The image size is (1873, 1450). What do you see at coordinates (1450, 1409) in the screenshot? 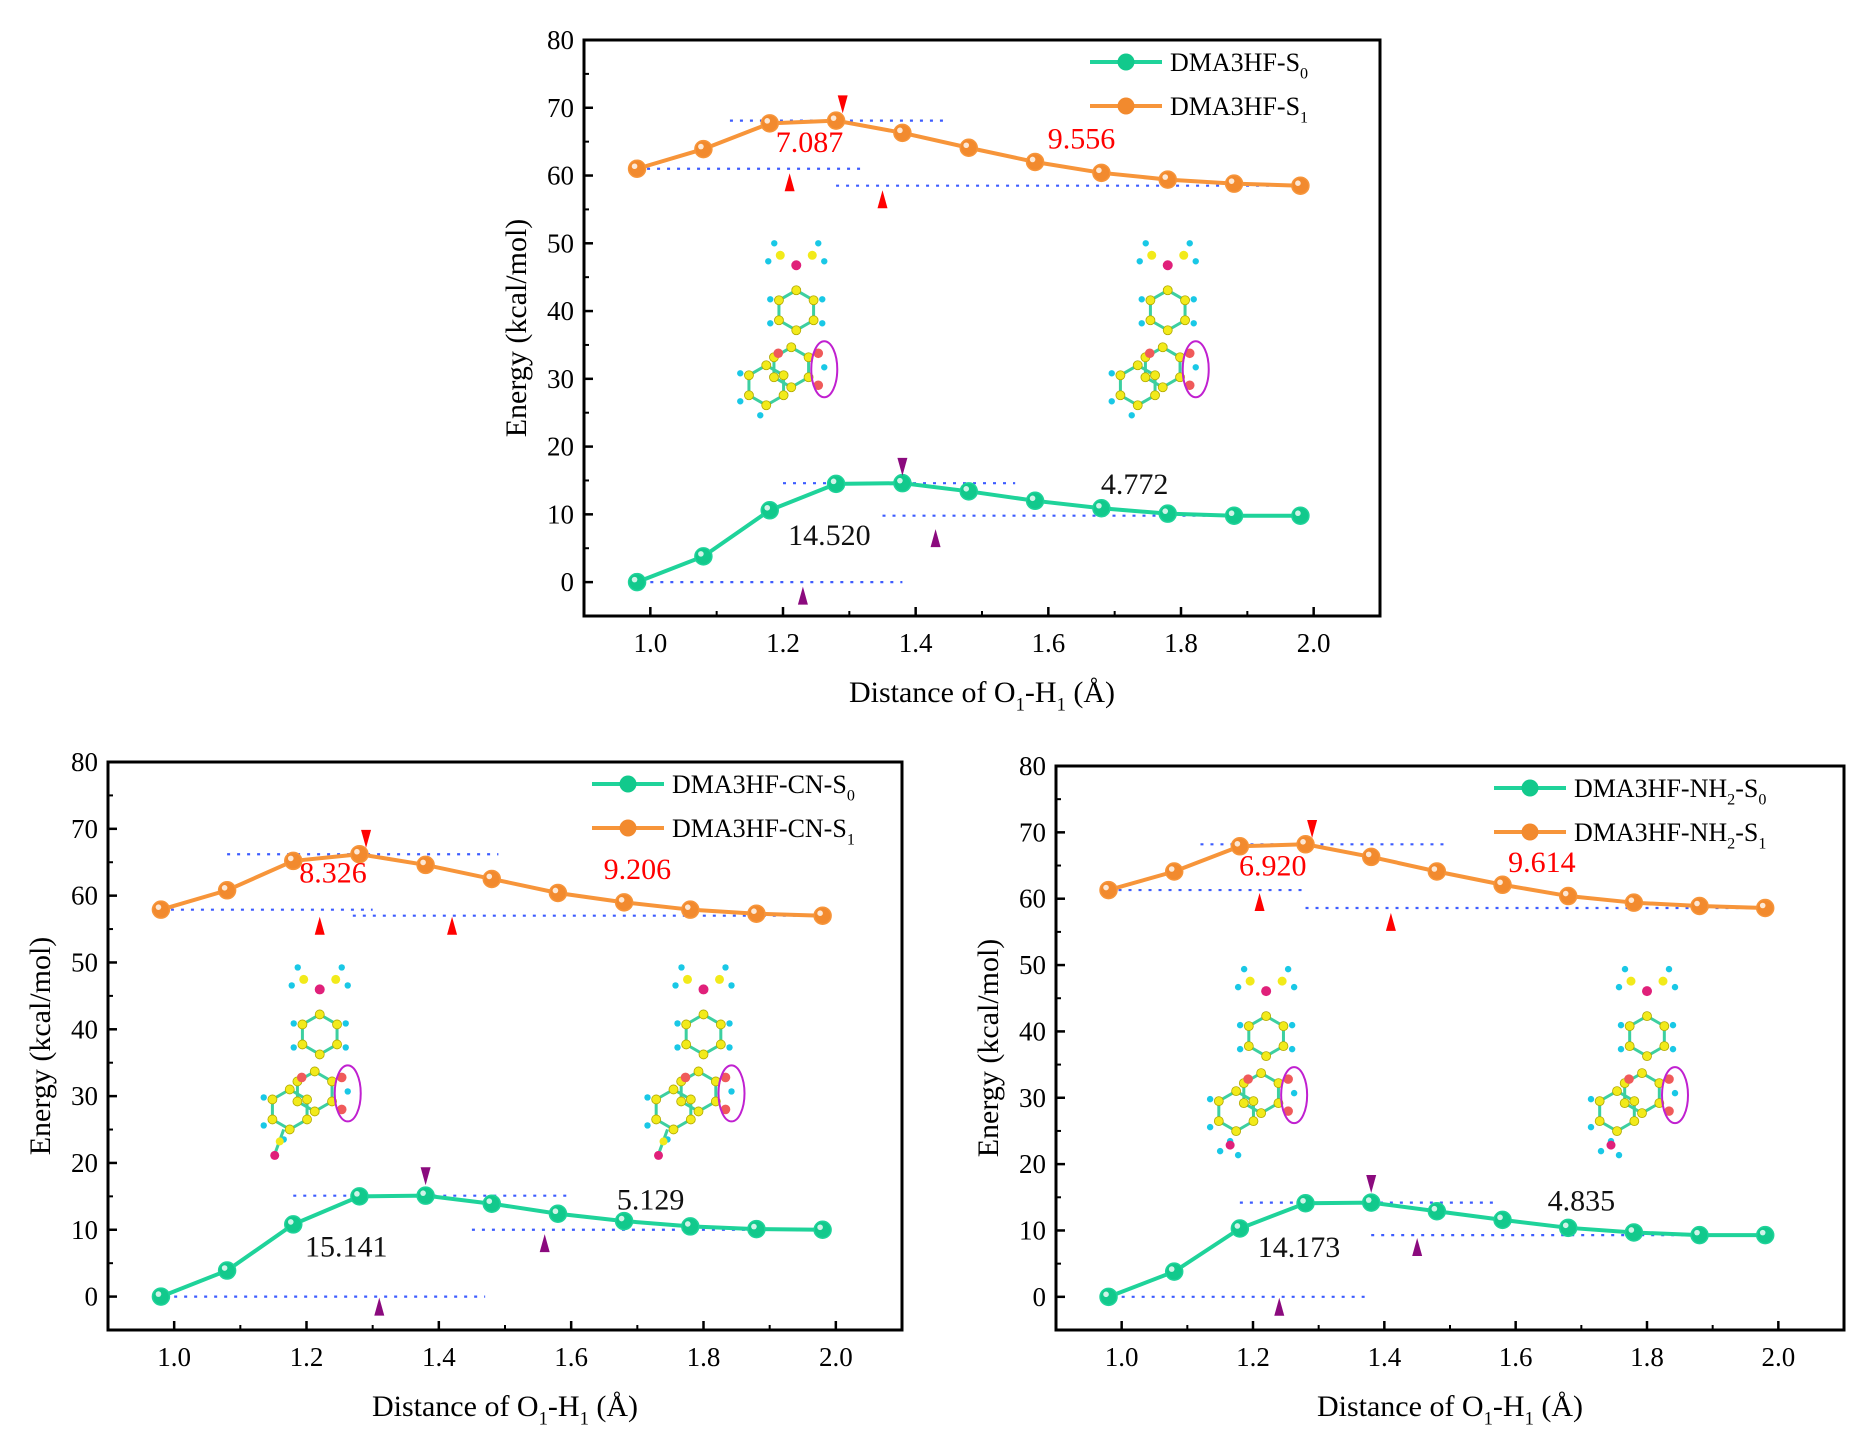
I see `x-axis-label: Distance of O1-H1 (Å)` at bounding box center [1450, 1409].